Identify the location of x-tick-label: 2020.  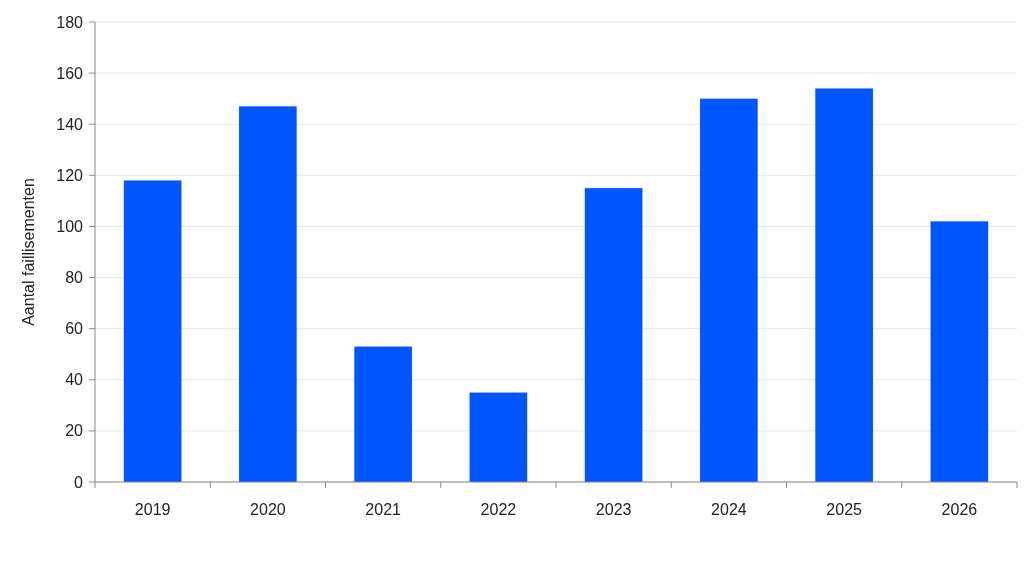
(268, 509).